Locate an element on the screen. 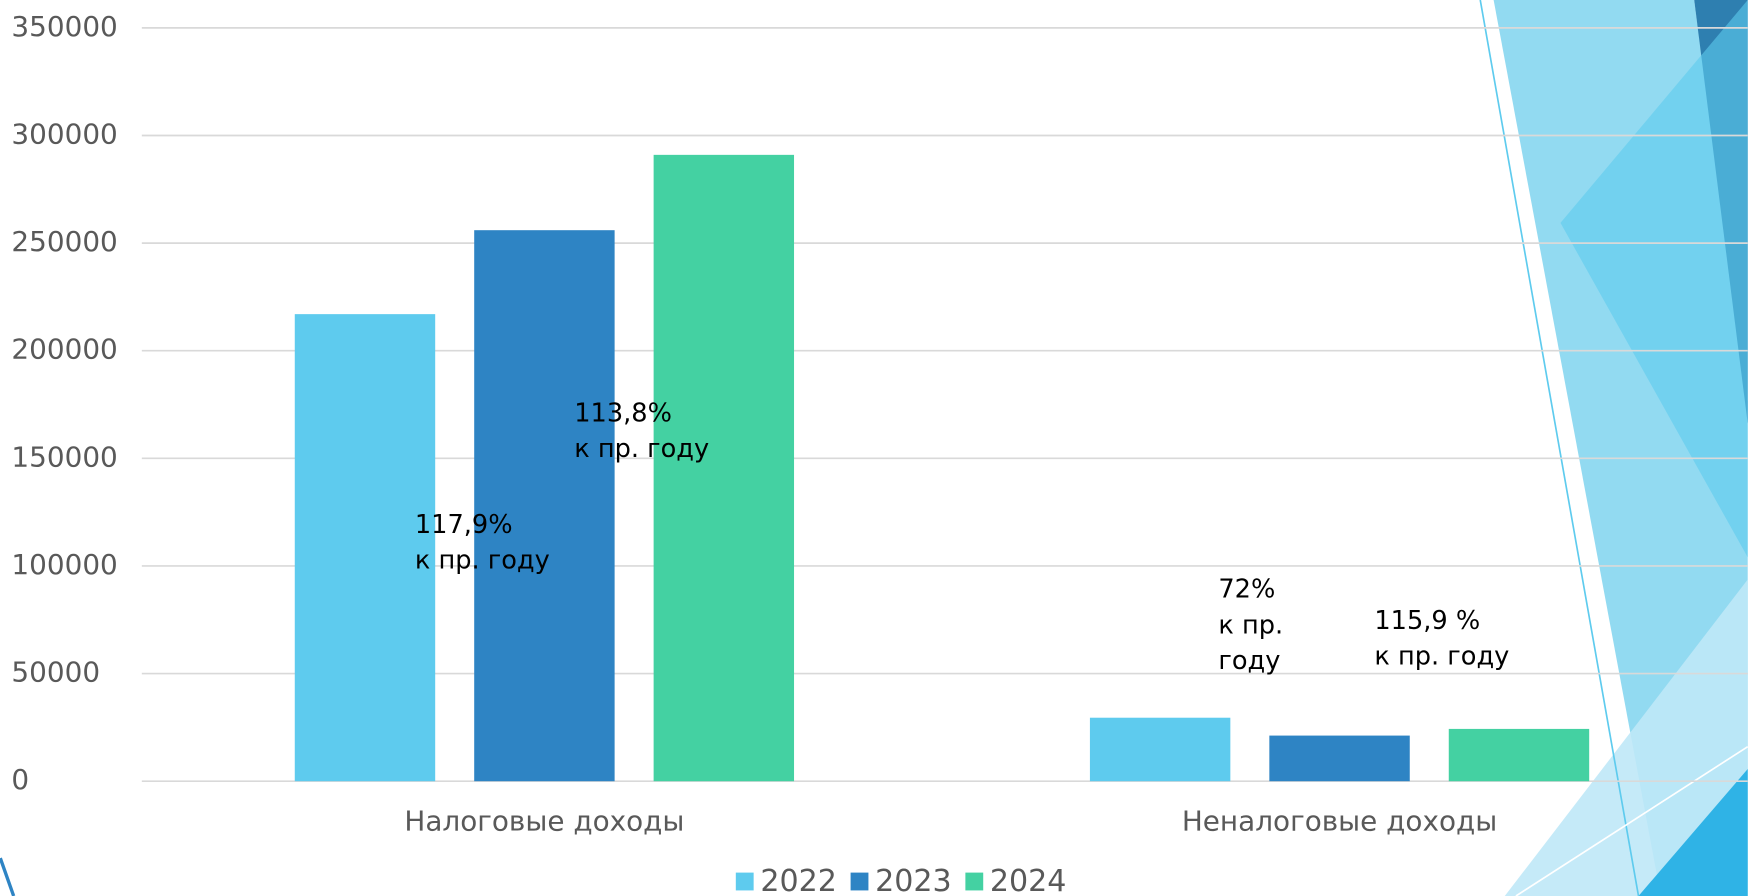 Image resolution: width=1748 pixels, height=896 pixels. legend-label: 2023 is located at coordinates (913, 880).